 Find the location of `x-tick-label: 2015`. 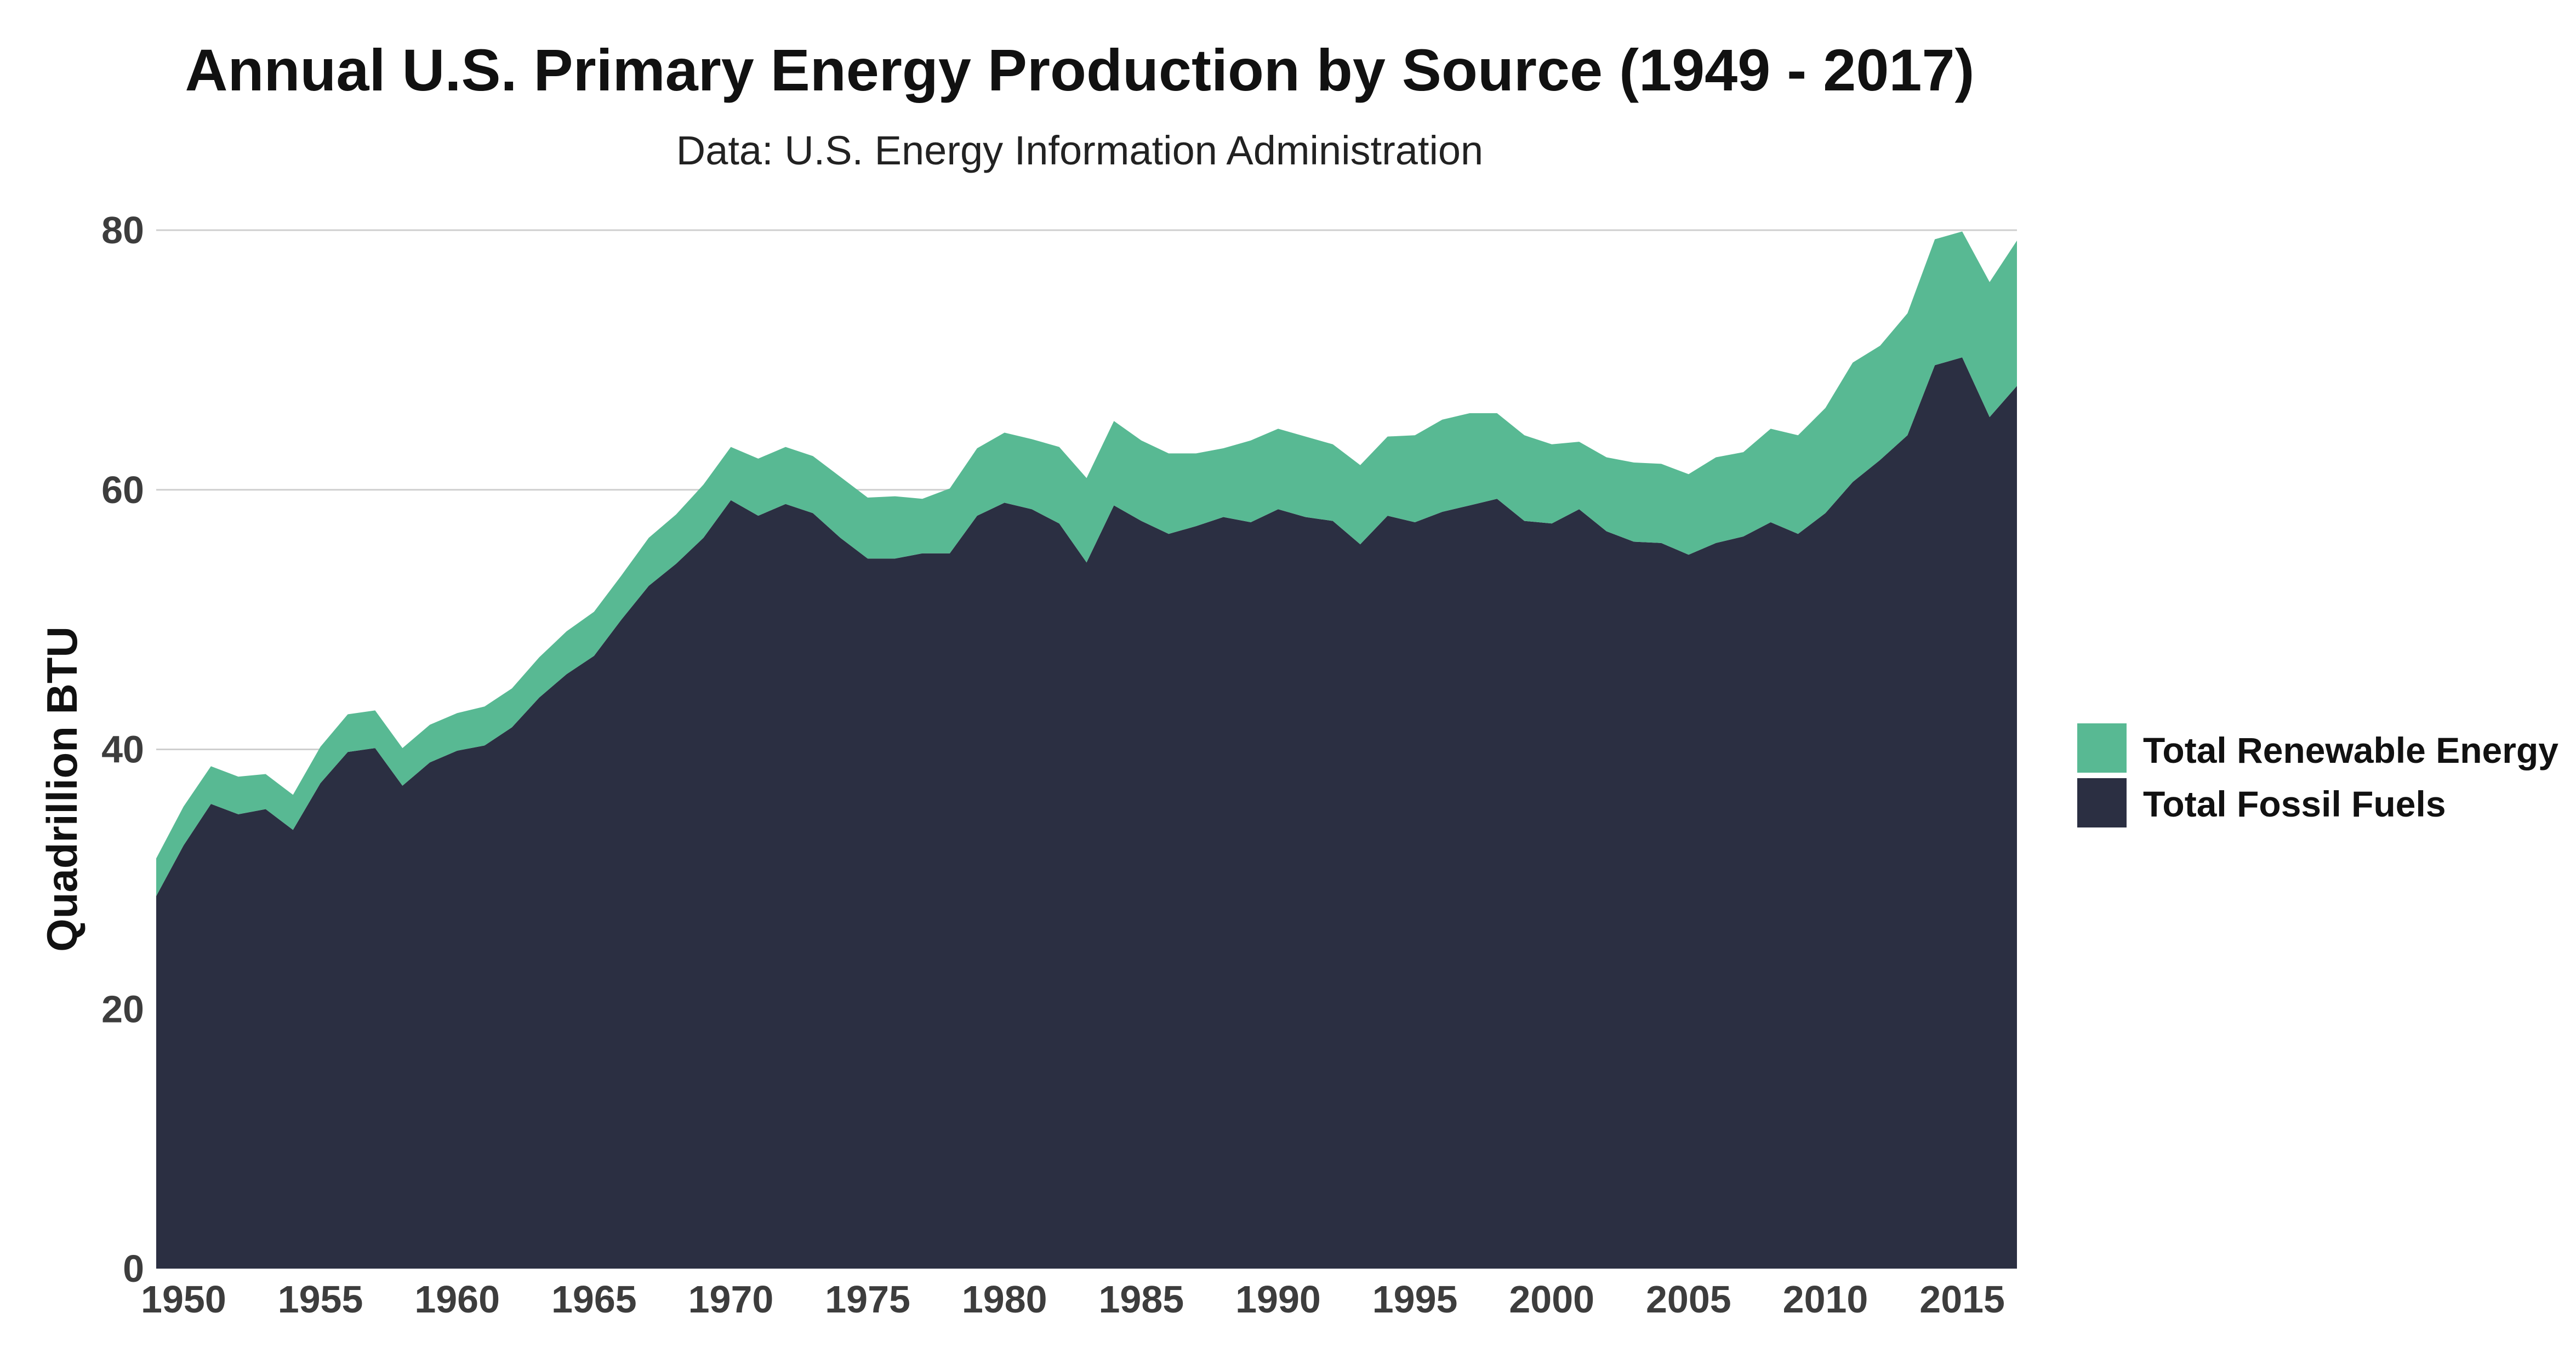

x-tick-label: 2015 is located at coordinates (1962, 1299).